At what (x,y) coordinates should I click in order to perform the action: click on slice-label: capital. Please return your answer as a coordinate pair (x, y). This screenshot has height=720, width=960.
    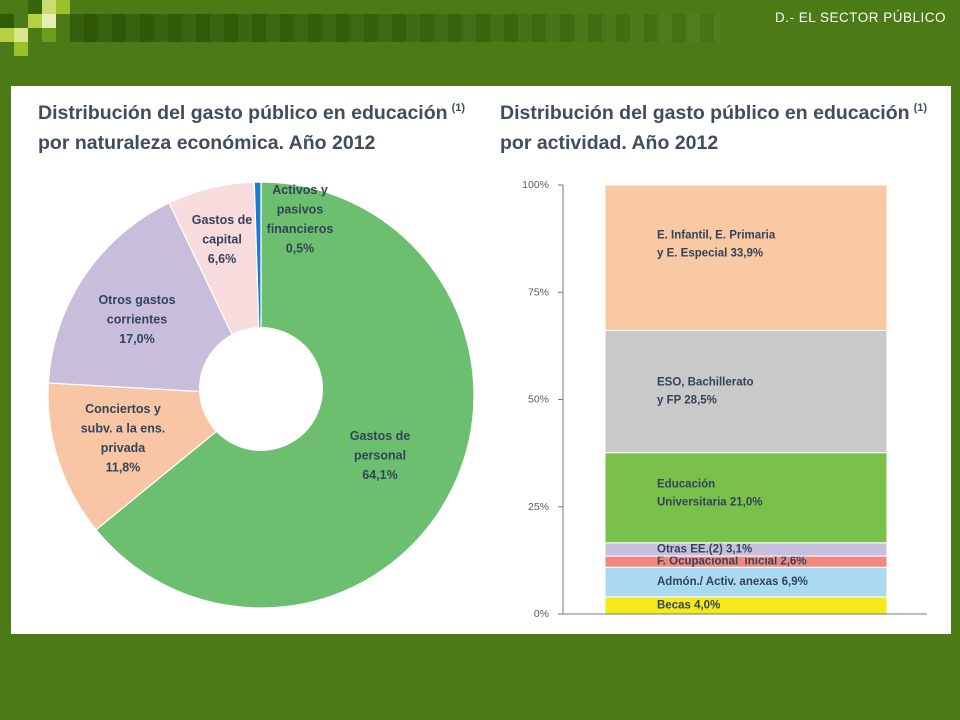
    Looking at the image, I should click on (222, 240).